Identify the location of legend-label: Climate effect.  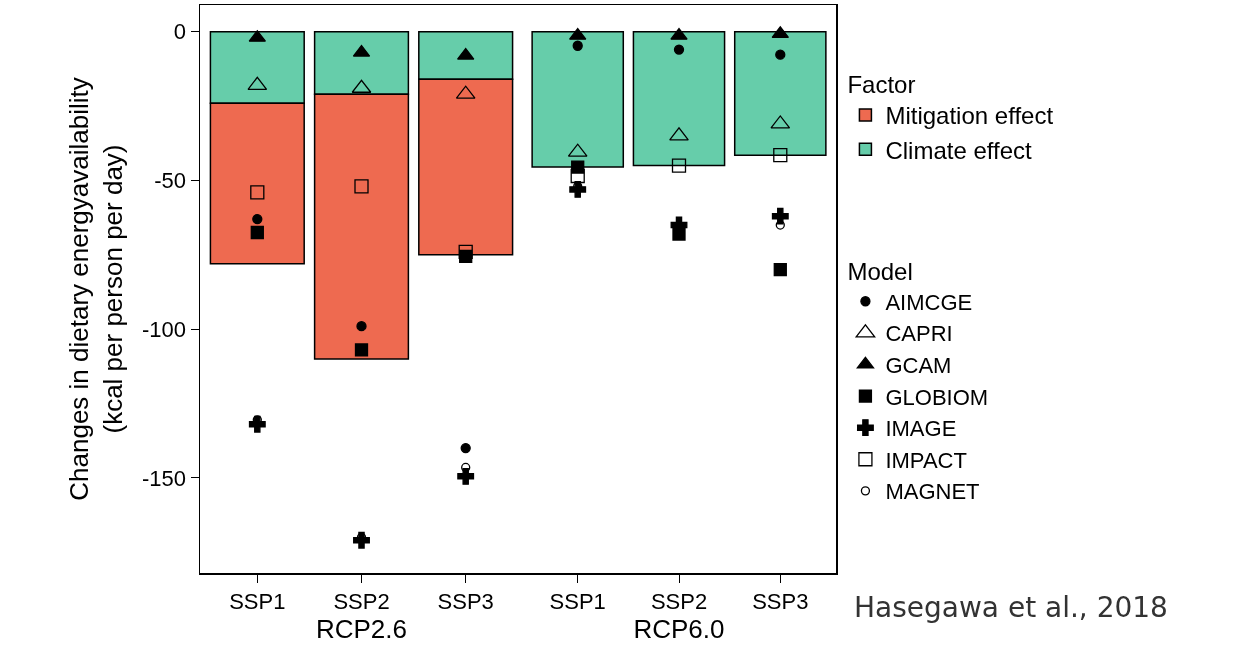
(959, 150).